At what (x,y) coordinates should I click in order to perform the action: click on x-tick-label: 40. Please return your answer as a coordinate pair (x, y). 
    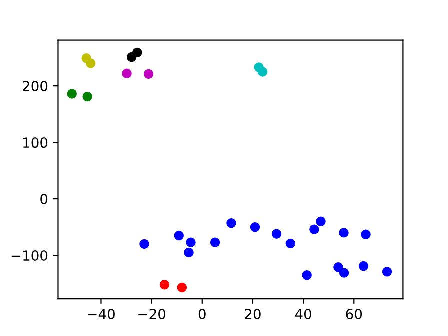
    Looking at the image, I should click on (303, 314).